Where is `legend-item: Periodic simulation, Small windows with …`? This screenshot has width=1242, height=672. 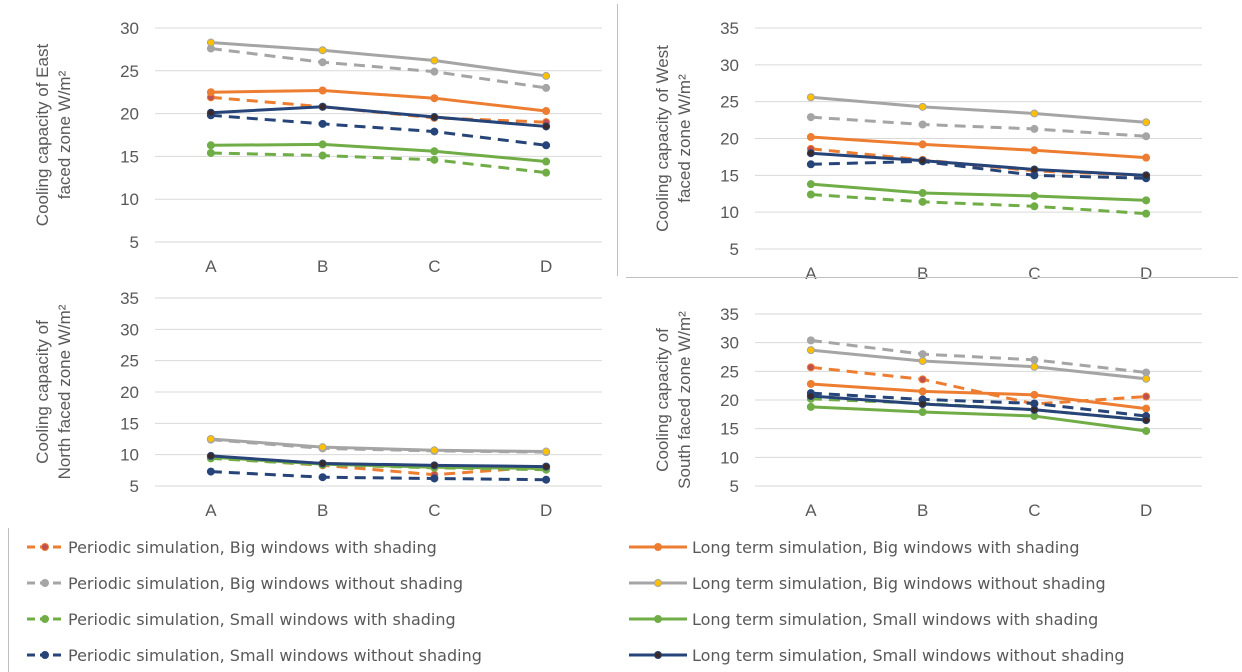 legend-item: Periodic simulation, Small windows with … is located at coordinates (241, 619).